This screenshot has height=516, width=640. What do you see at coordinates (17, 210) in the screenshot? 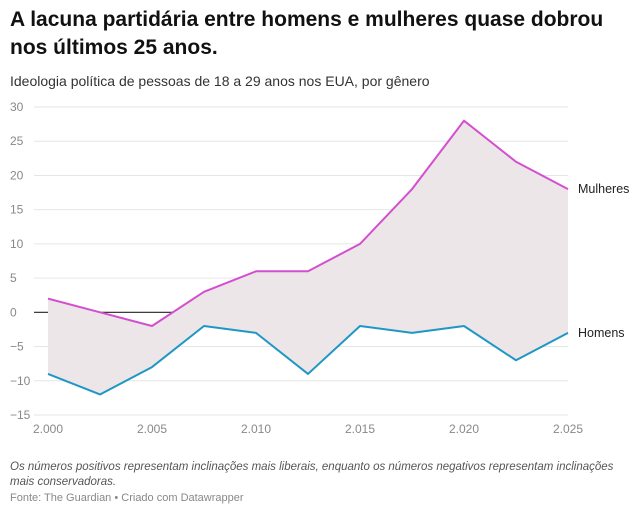
I see `y-tick-label: 15` at bounding box center [17, 210].